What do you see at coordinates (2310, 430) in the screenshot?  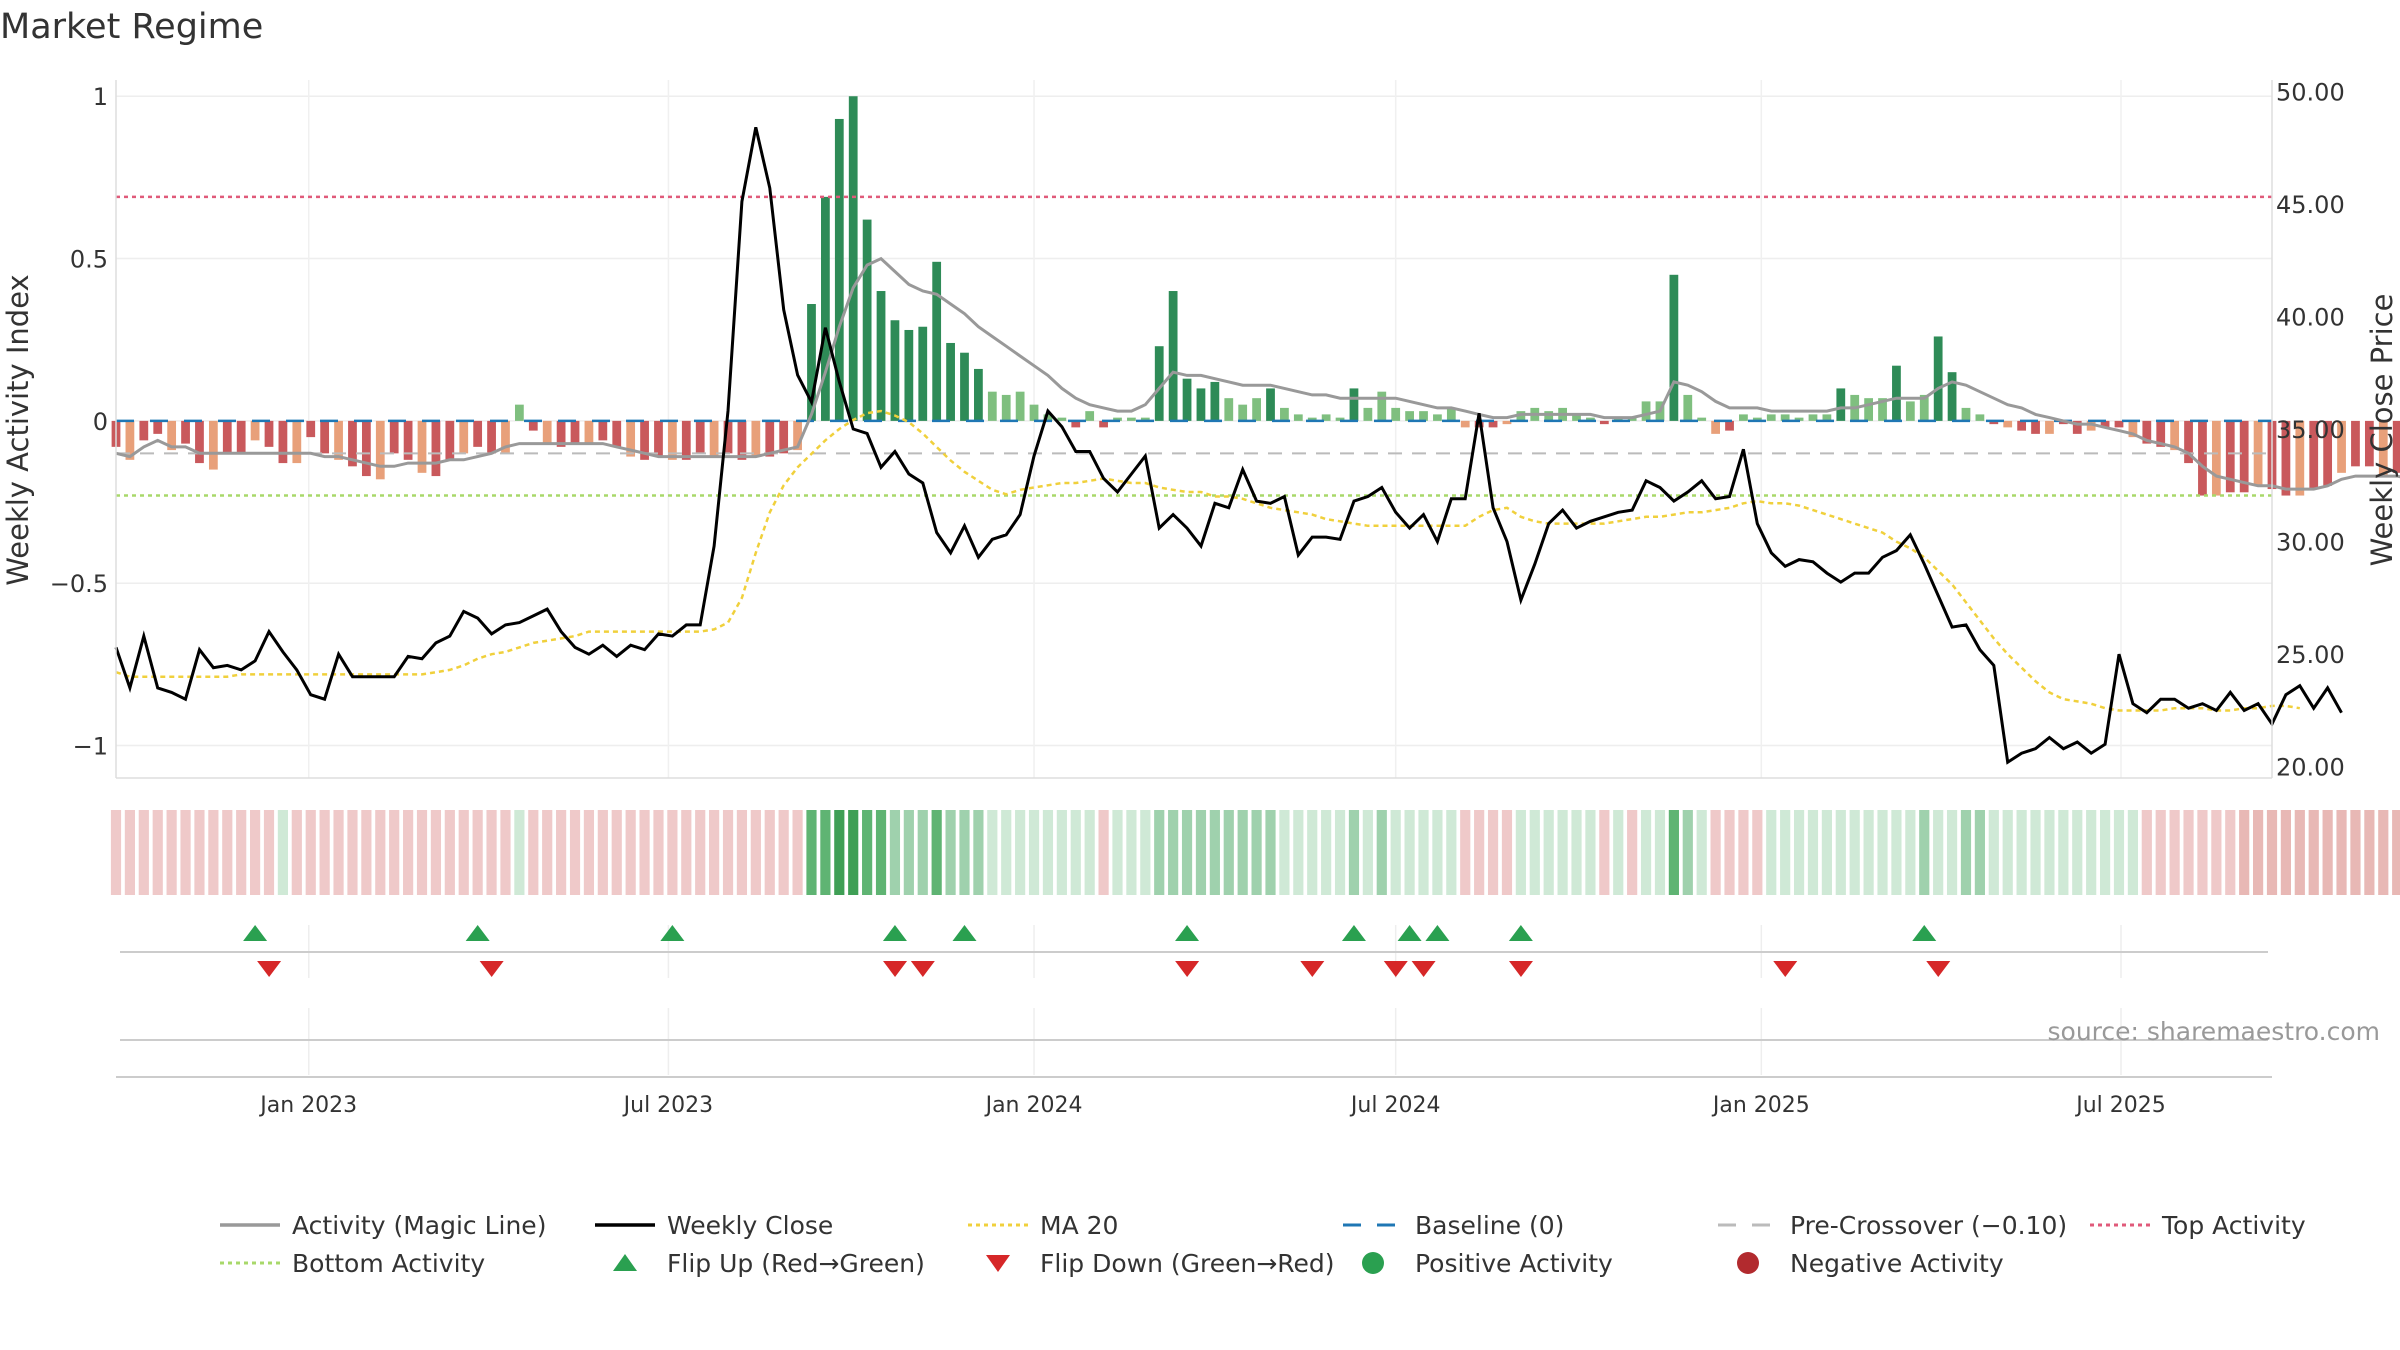 I see `y-right-tick-label: 35.00` at bounding box center [2310, 430].